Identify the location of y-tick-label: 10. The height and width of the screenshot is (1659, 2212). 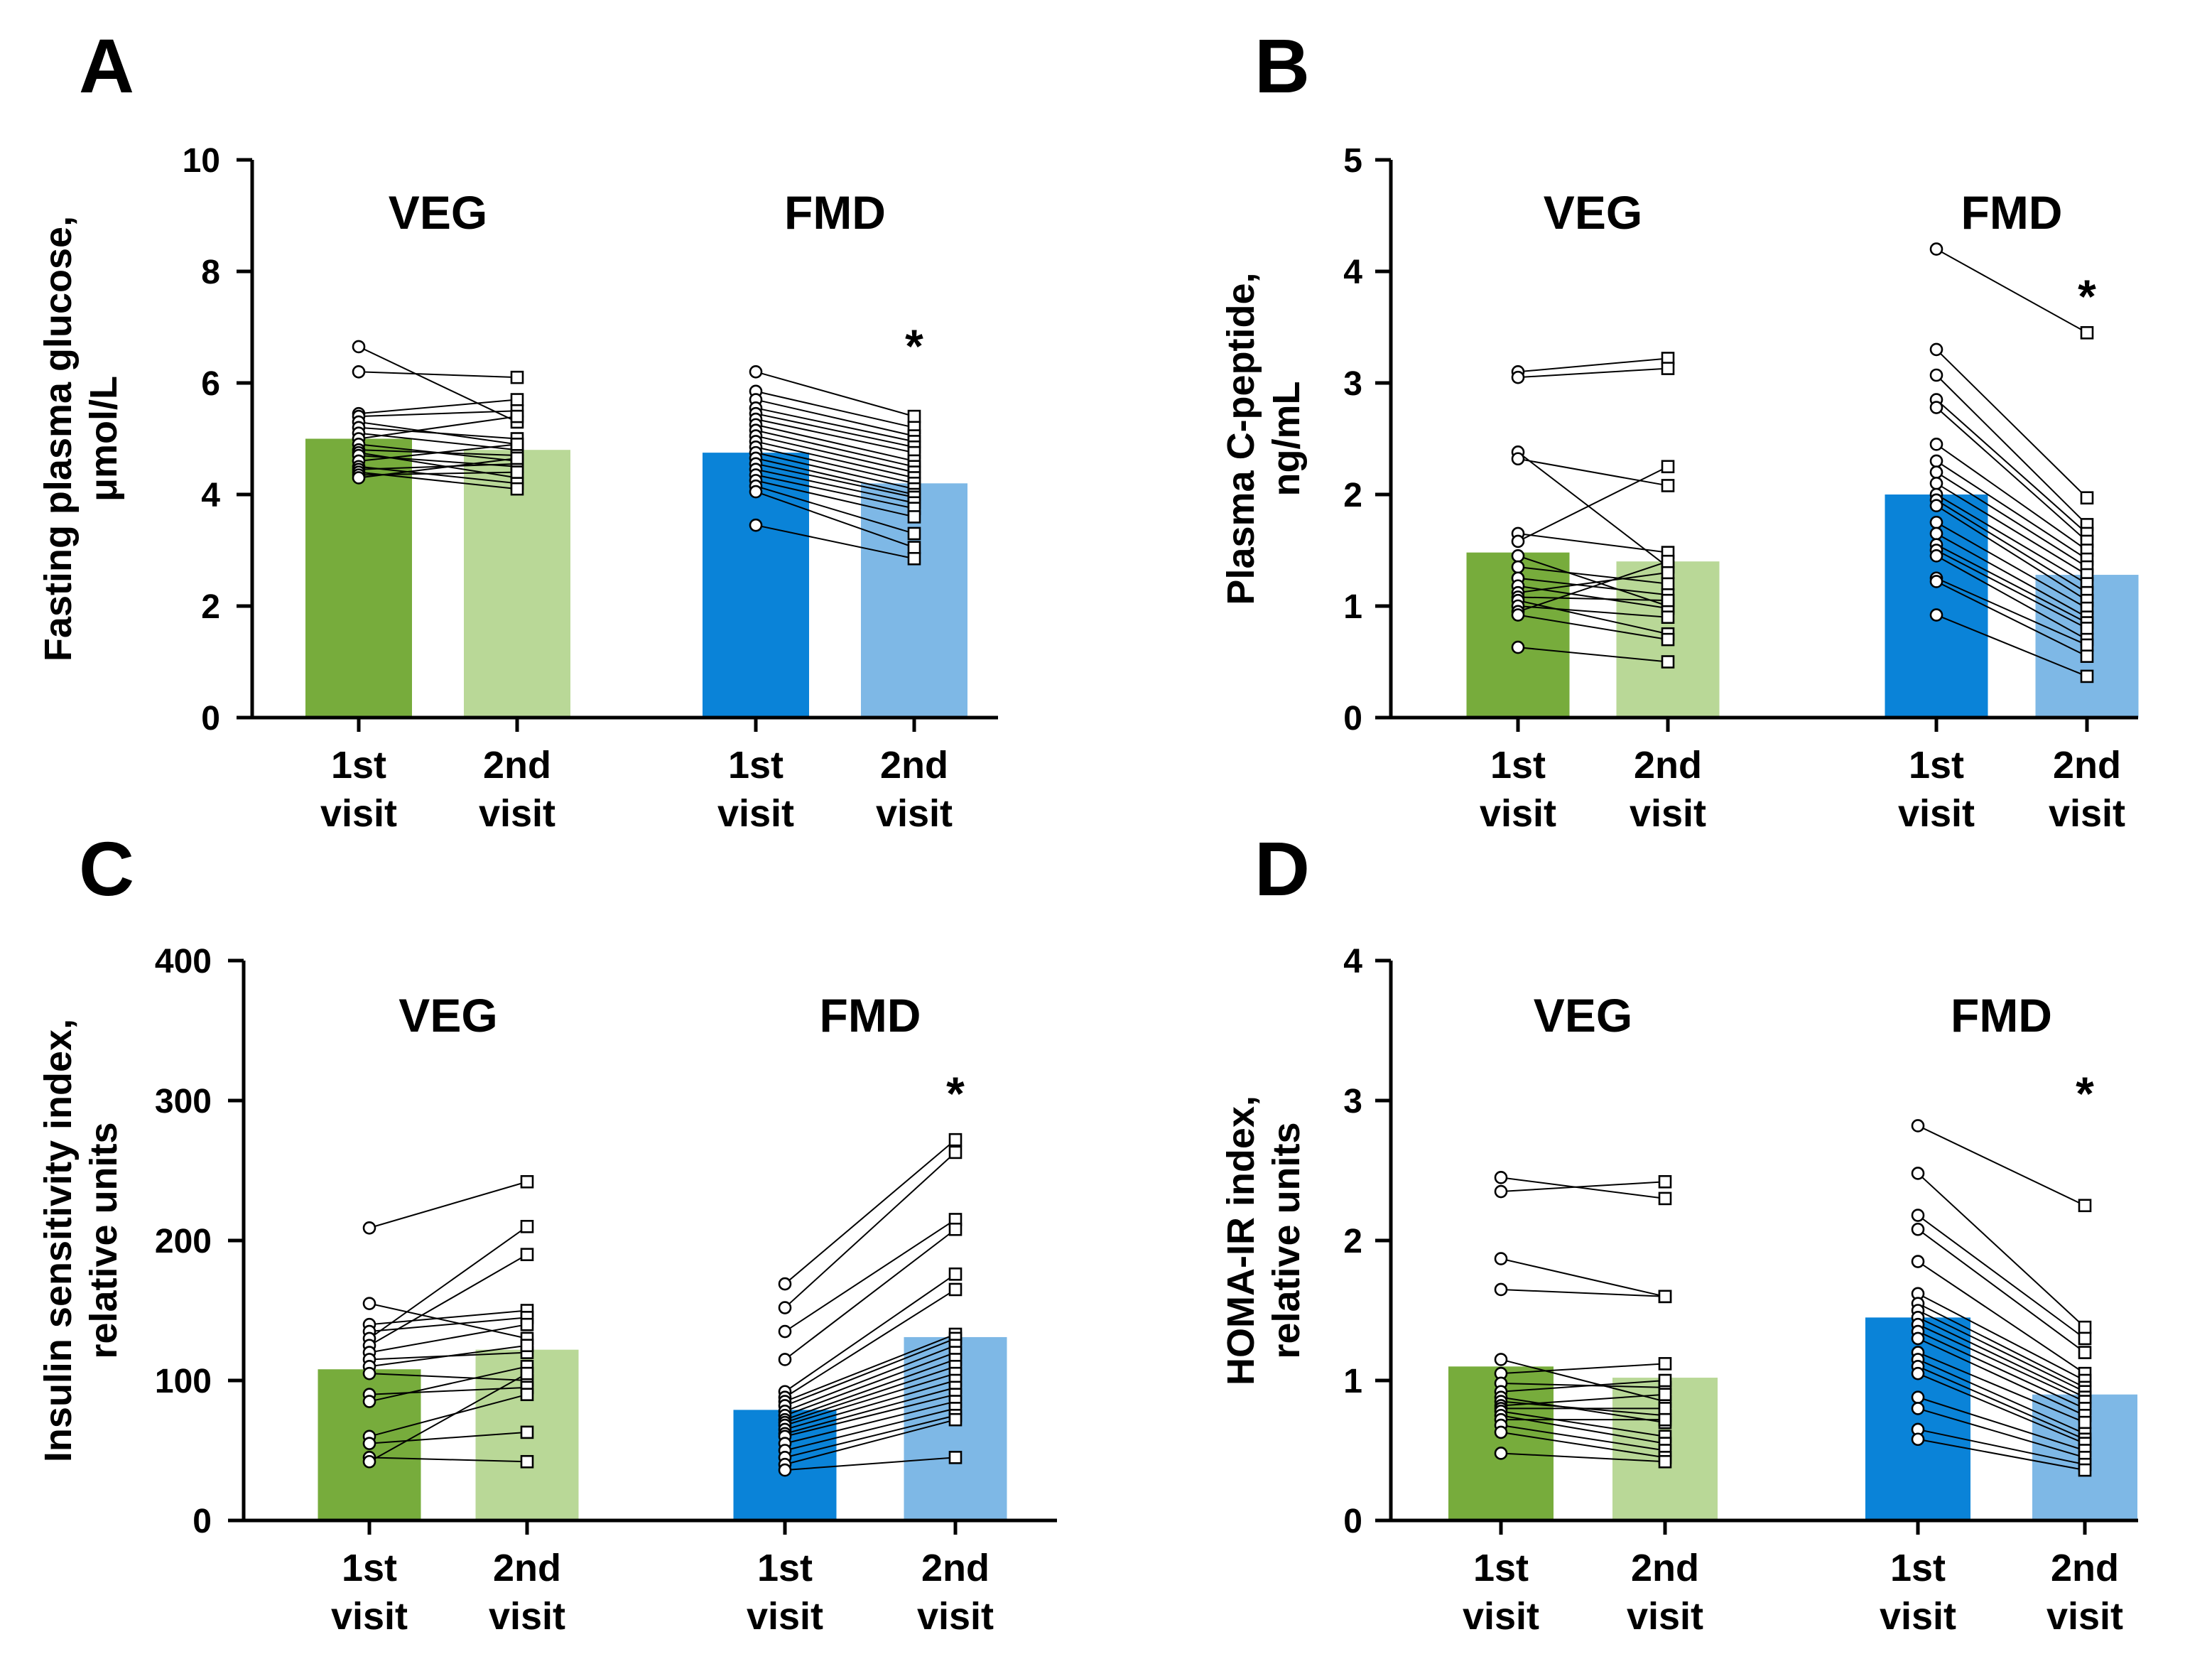
(201, 161).